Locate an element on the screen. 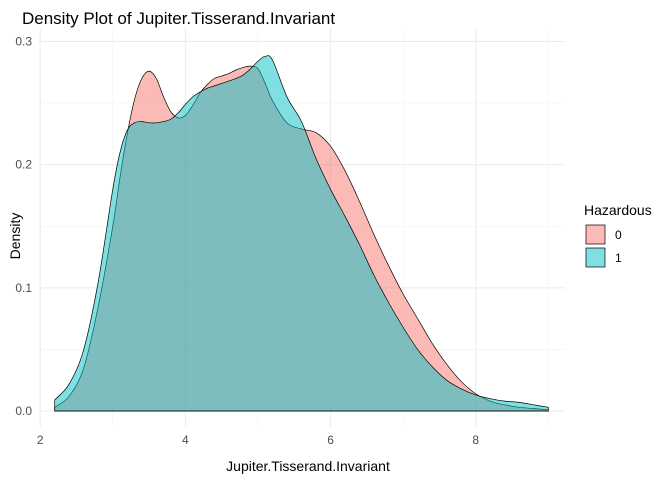  x-tick-label: 6 is located at coordinates (330, 440).